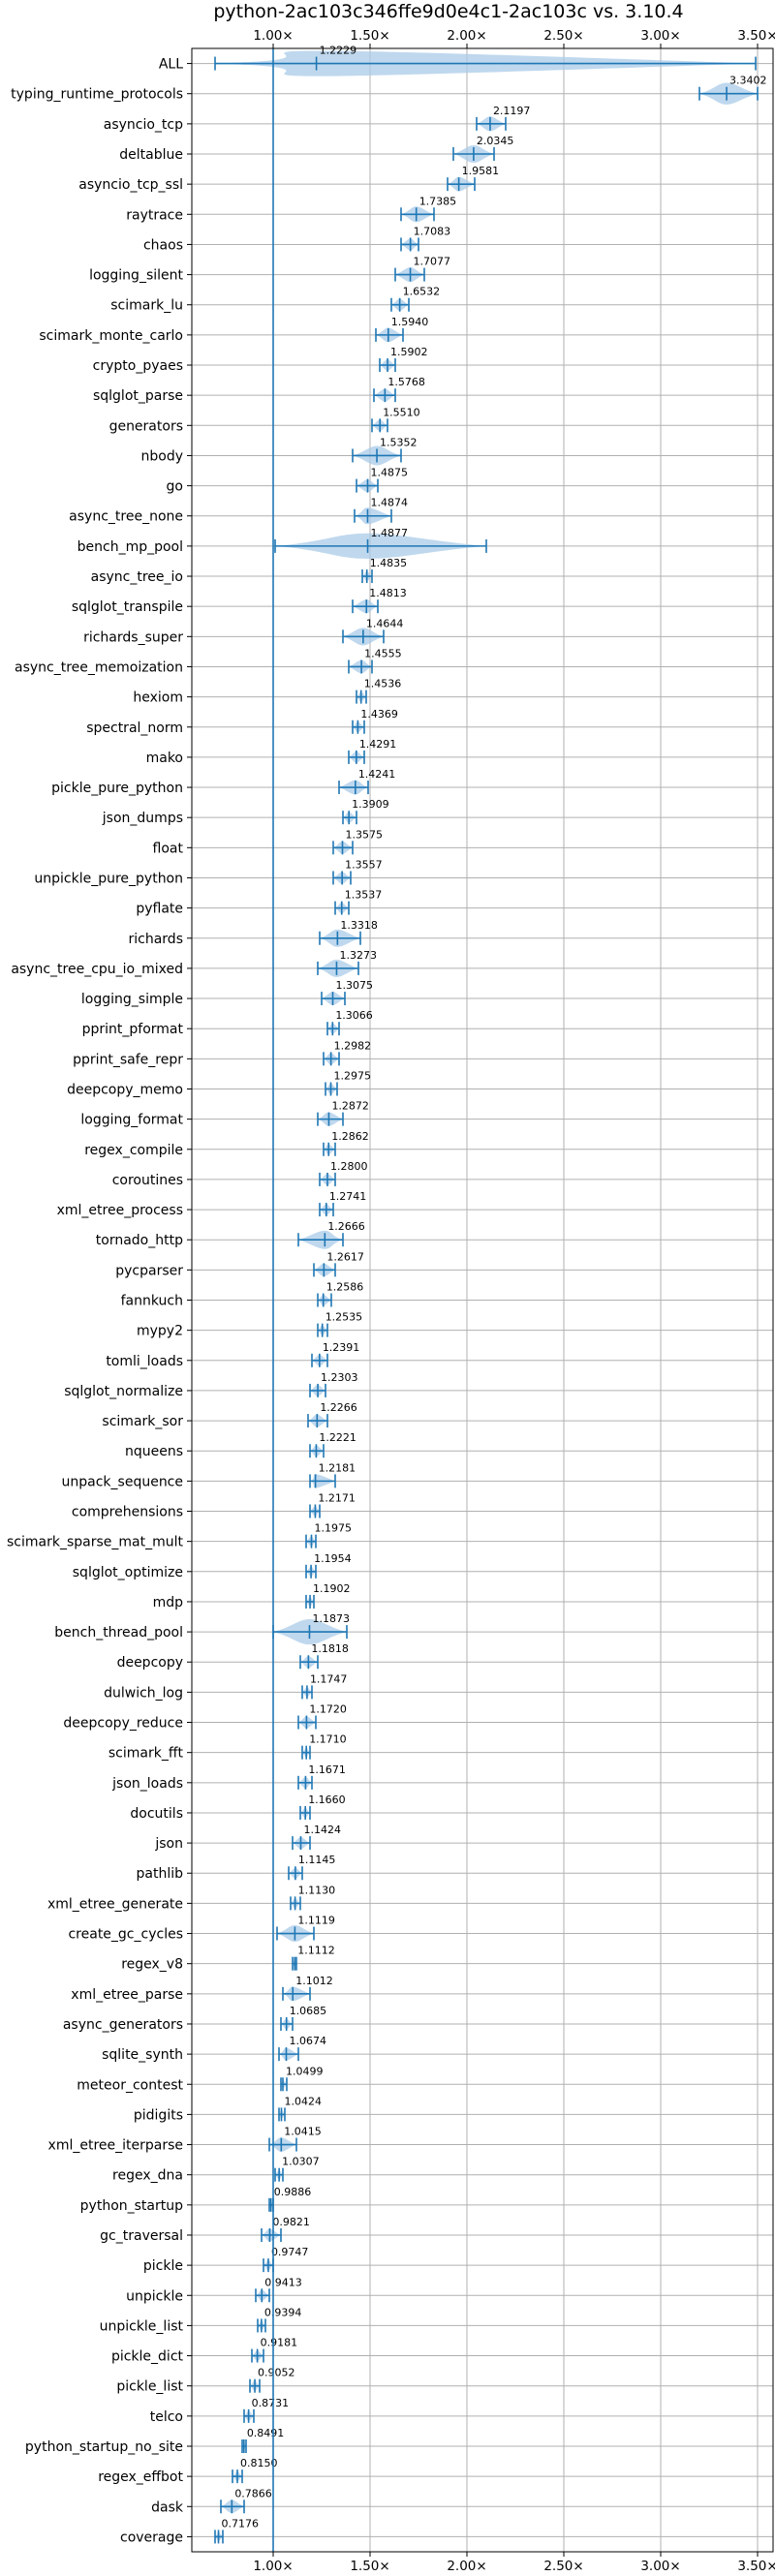 This screenshot has height=2576, width=775. What do you see at coordinates (402, 329) in the screenshot?
I see `violin-scimark_monte_carlo: 1.5940` at bounding box center [402, 329].